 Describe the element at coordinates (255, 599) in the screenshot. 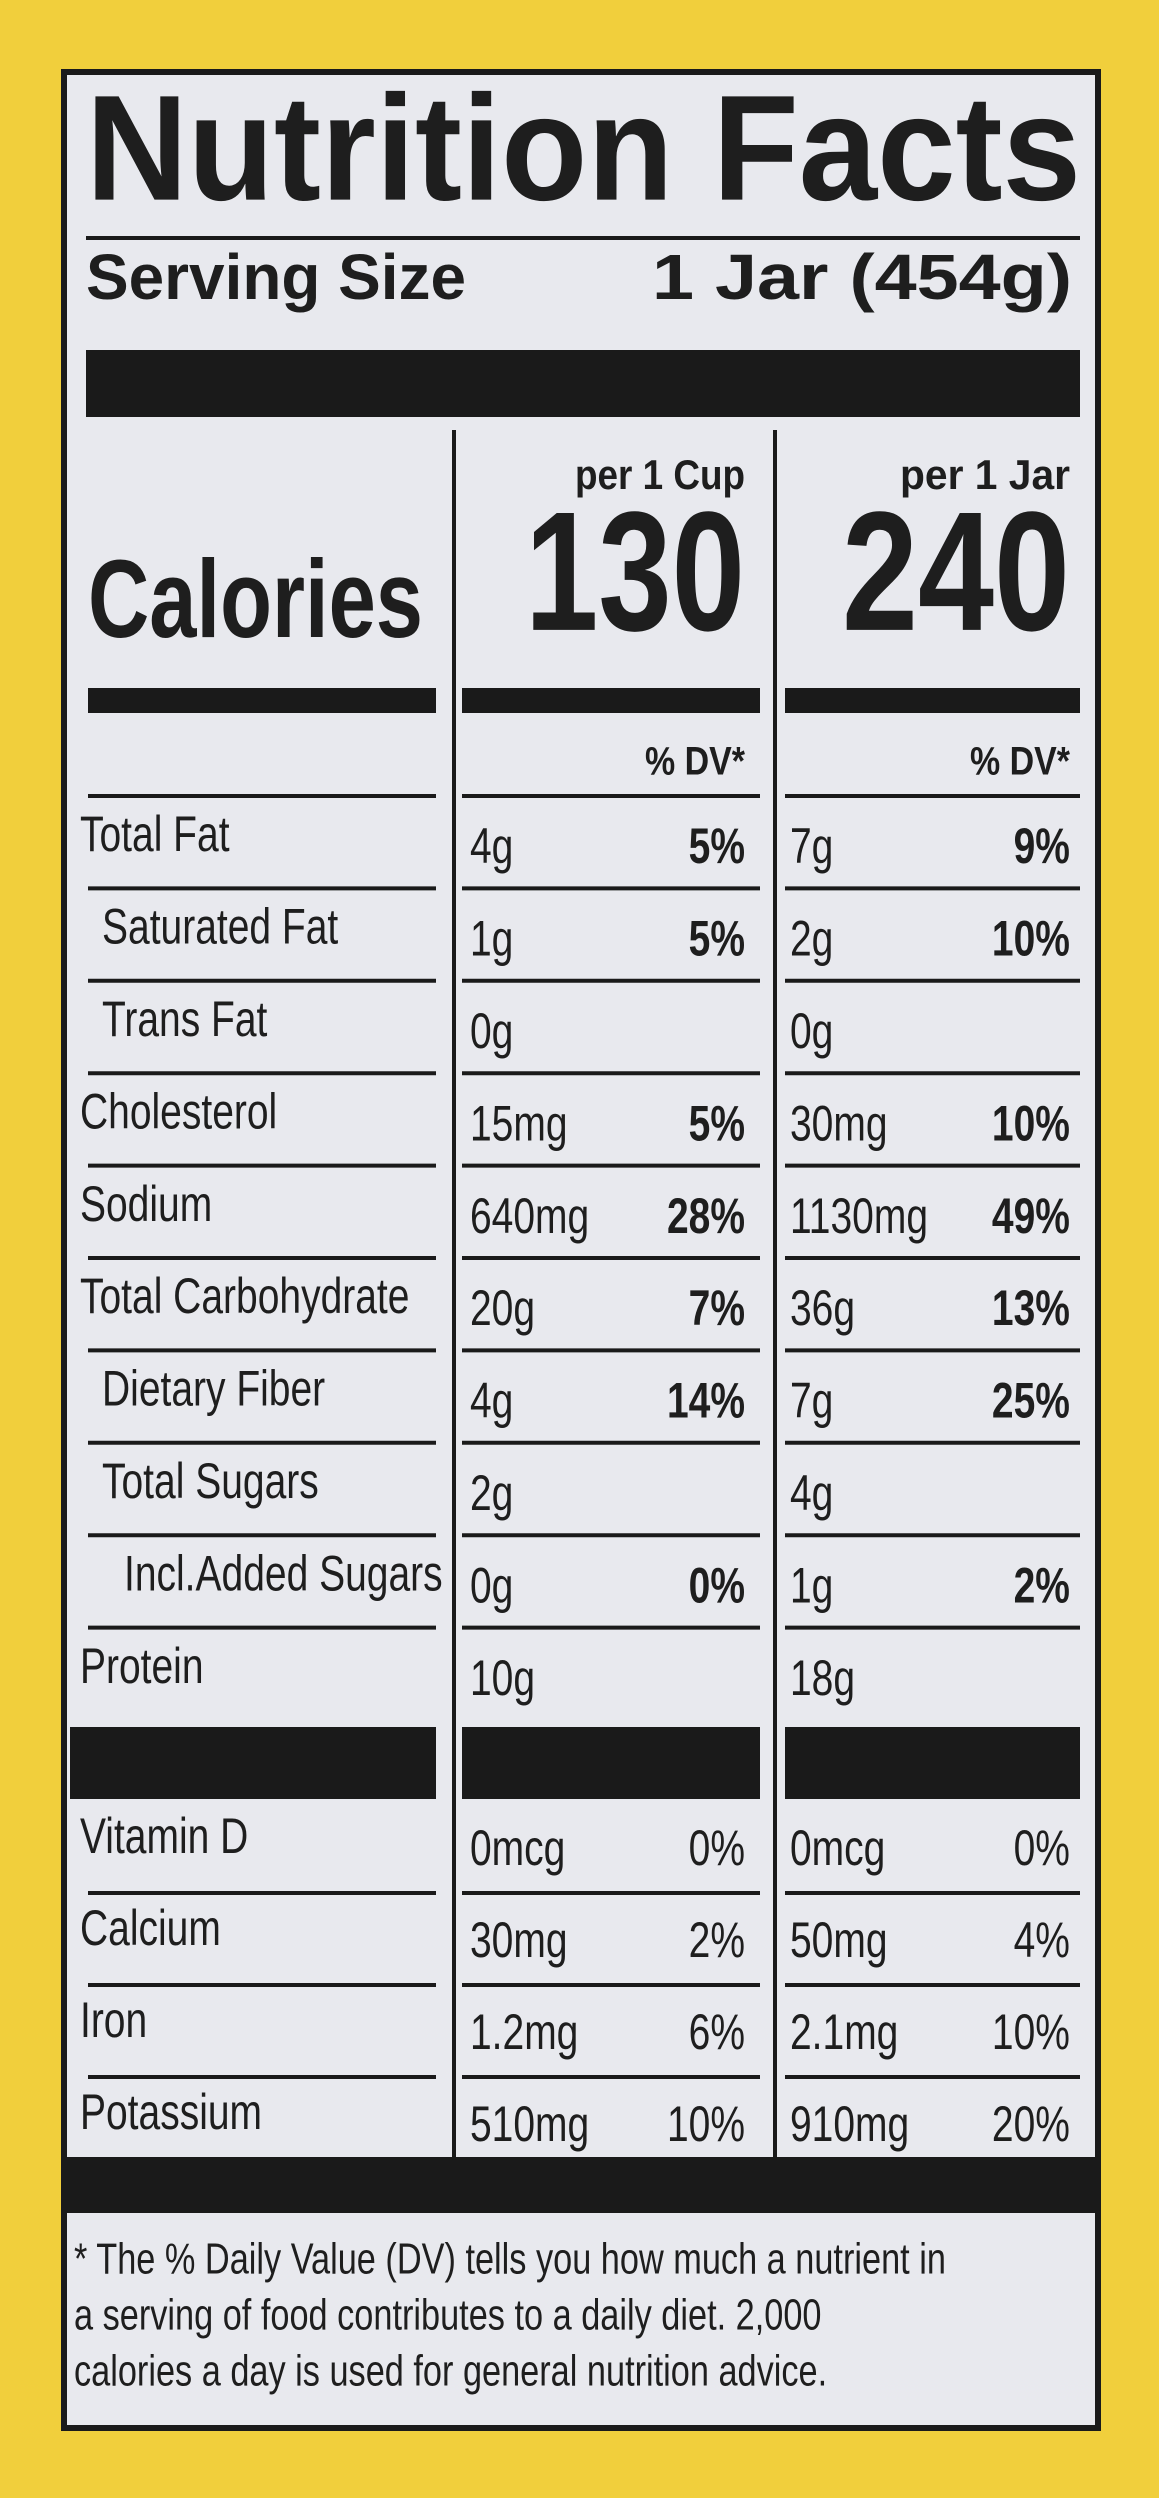

I see `calories-label: Calories` at that location.